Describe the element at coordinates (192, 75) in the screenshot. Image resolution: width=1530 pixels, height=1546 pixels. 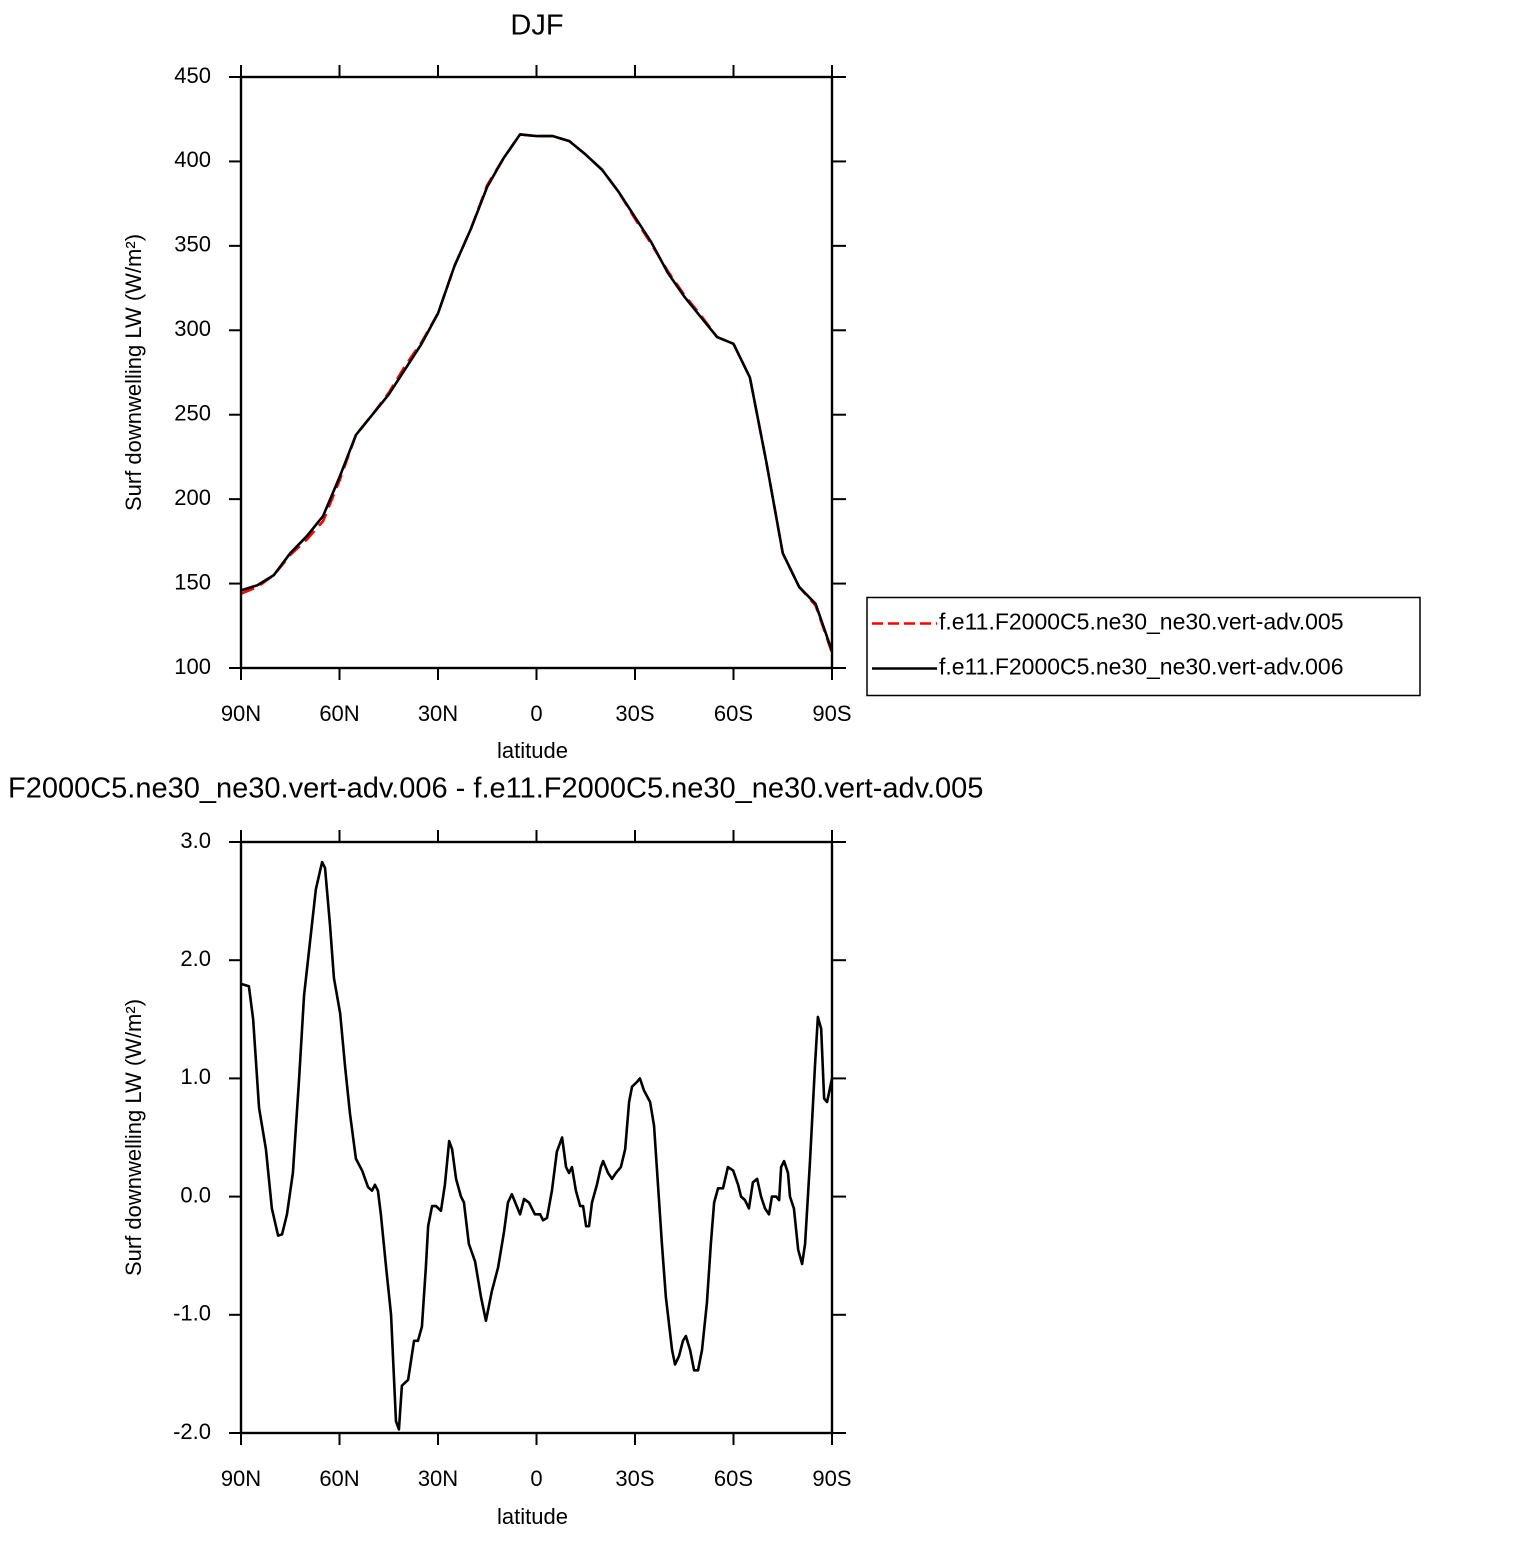
I see `y-tick-label: 450` at that location.